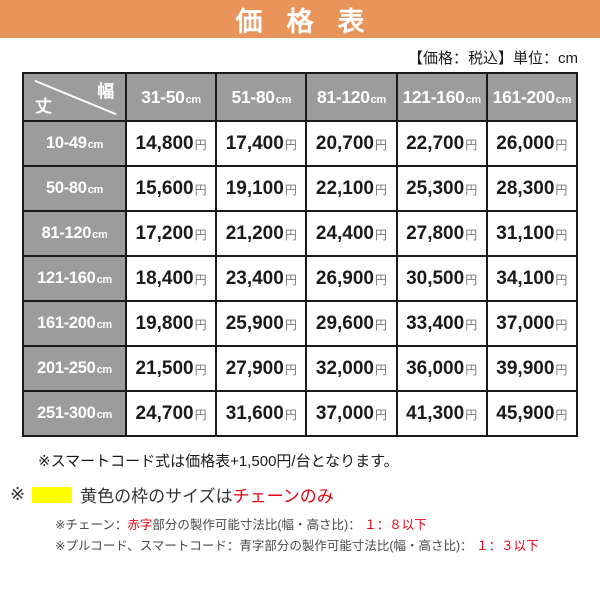 This screenshot has height=600, width=600. Describe the element at coordinates (441, 233) in the screenshot. I see `price-cell: 27,800円` at that location.